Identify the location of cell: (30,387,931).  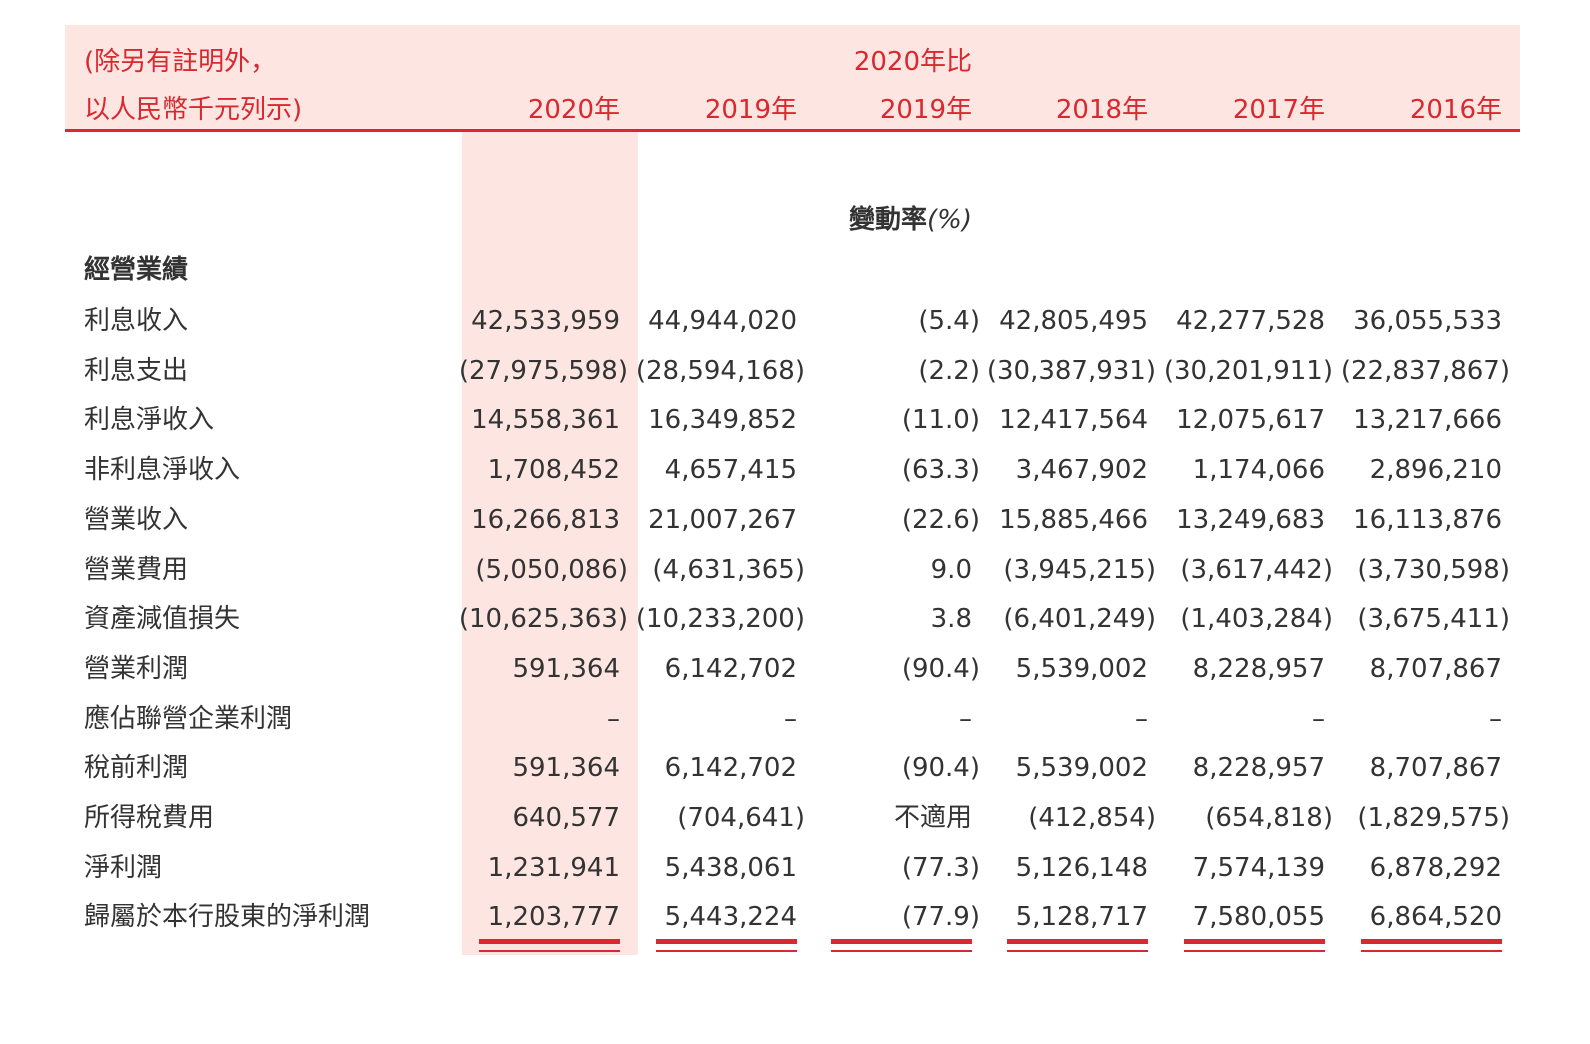
(1071, 370).